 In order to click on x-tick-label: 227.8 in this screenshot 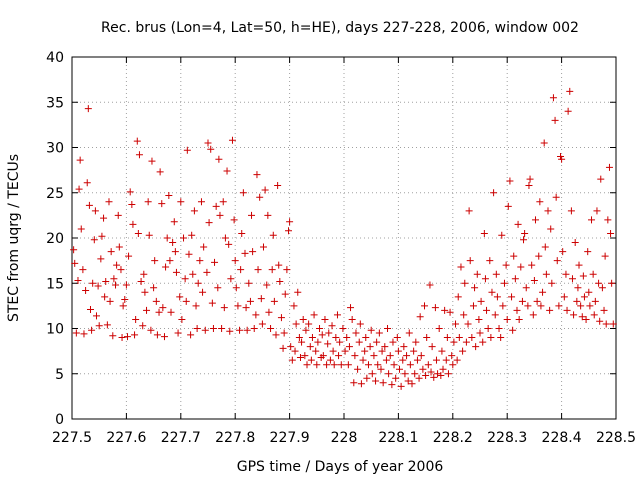, I will do `click(235, 438)`.